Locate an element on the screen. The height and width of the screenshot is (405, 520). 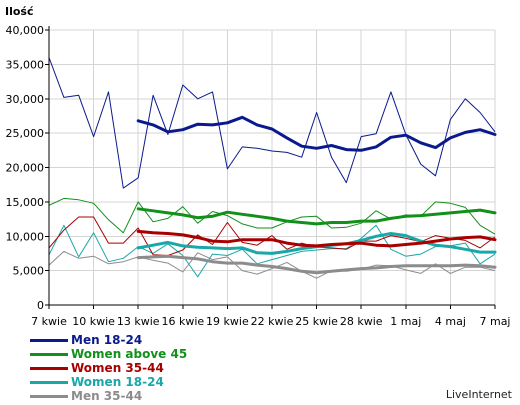
x-tick-label: 25 kwie is located at coordinates (316, 321).